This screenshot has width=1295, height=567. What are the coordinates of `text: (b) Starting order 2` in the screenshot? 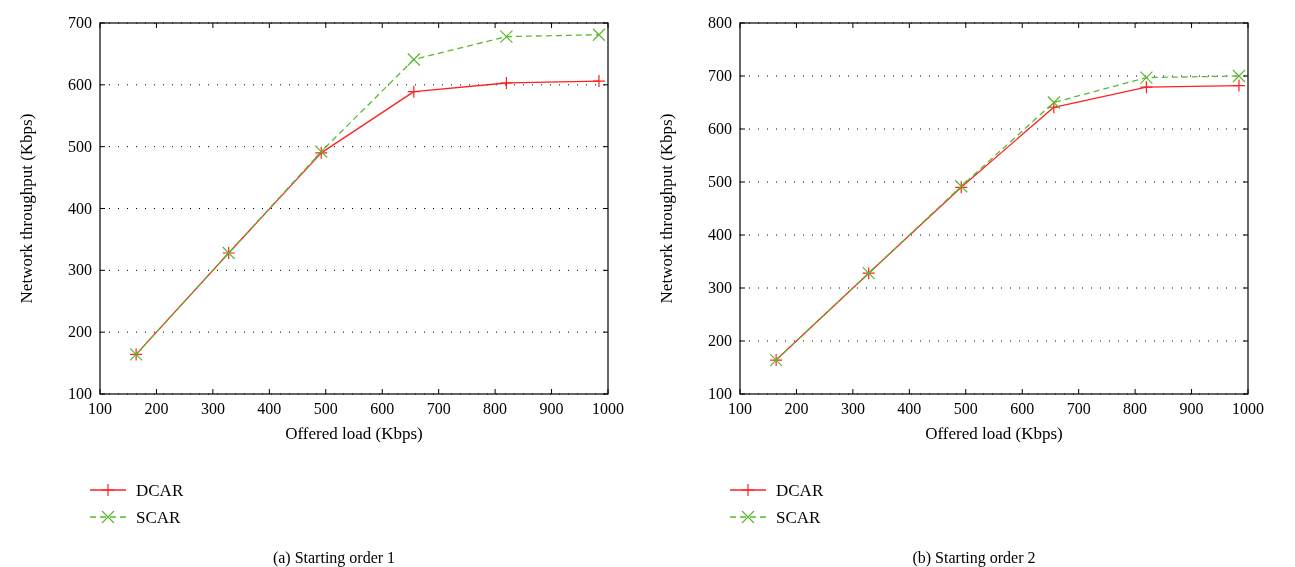 It's located at (974, 558).